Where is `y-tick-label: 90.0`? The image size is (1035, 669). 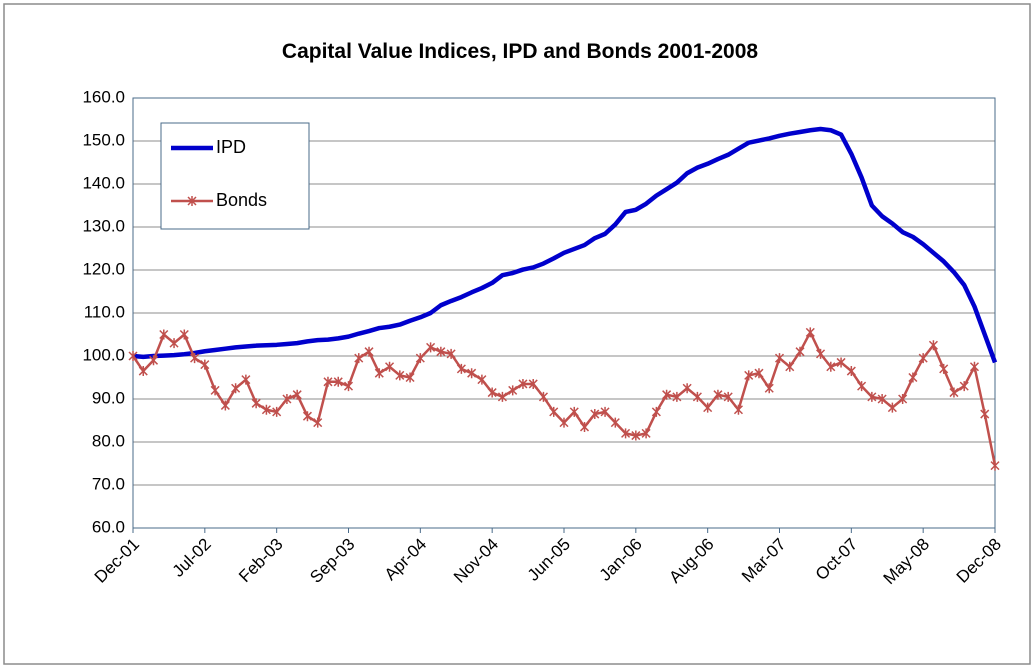
y-tick-label: 90.0 is located at coordinates (108, 397).